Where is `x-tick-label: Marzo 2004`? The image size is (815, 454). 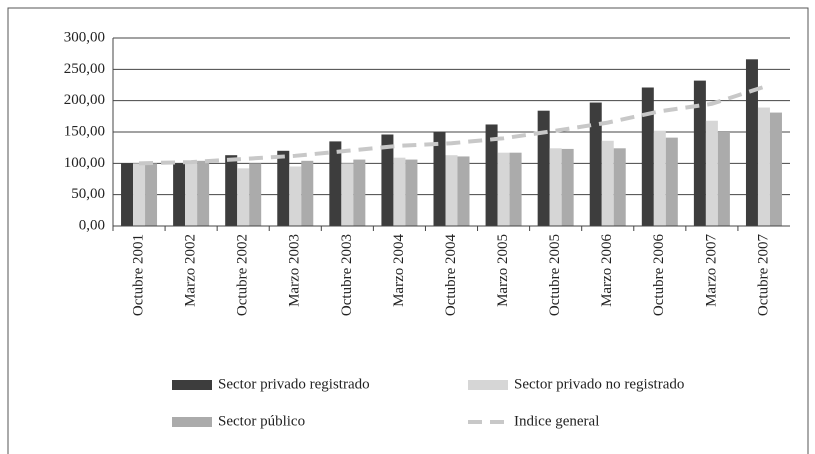 x-tick-label: Marzo 2004 is located at coordinates (399, 270).